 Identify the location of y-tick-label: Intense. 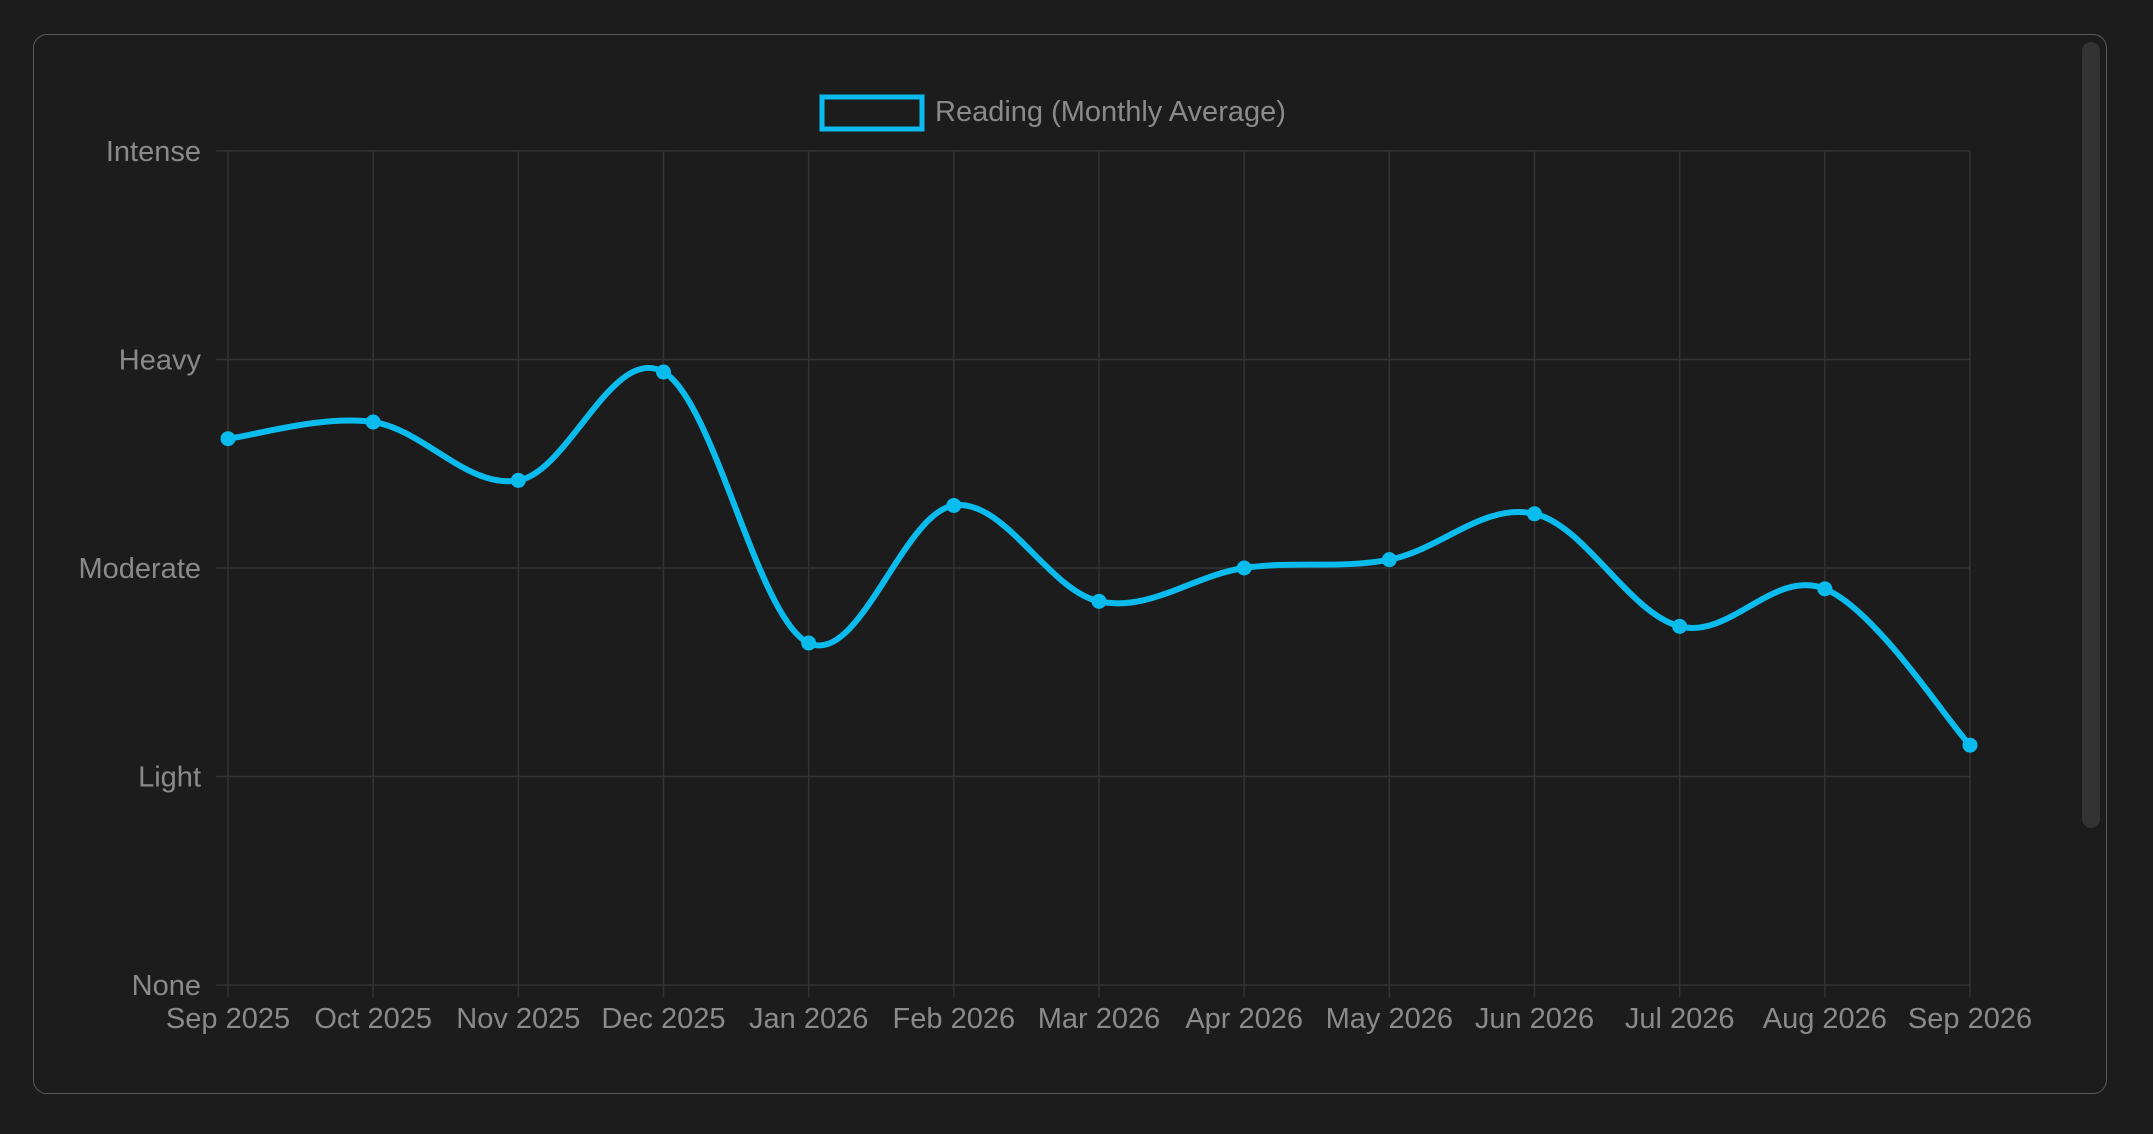
(153, 152).